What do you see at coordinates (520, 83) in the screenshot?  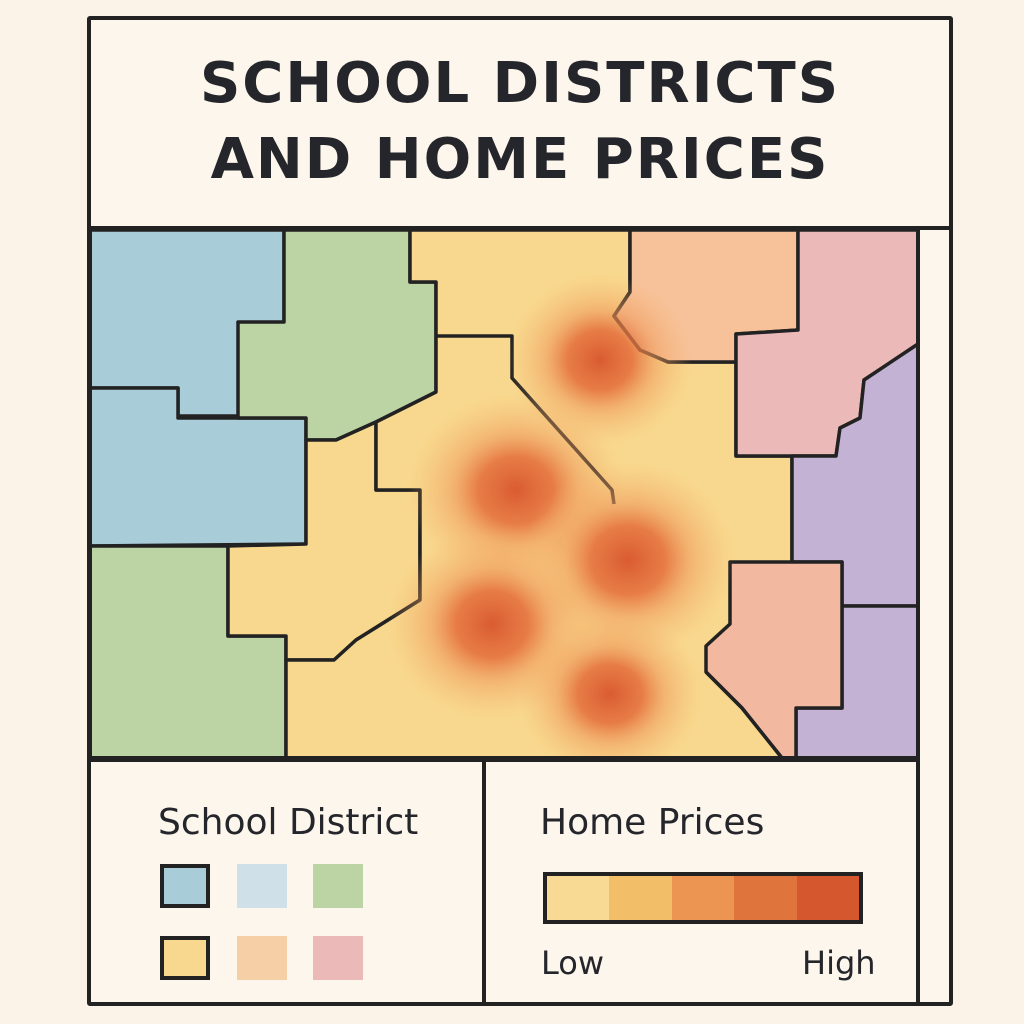 I see `title-line-1: SCHOOL DISTRICTS` at bounding box center [520, 83].